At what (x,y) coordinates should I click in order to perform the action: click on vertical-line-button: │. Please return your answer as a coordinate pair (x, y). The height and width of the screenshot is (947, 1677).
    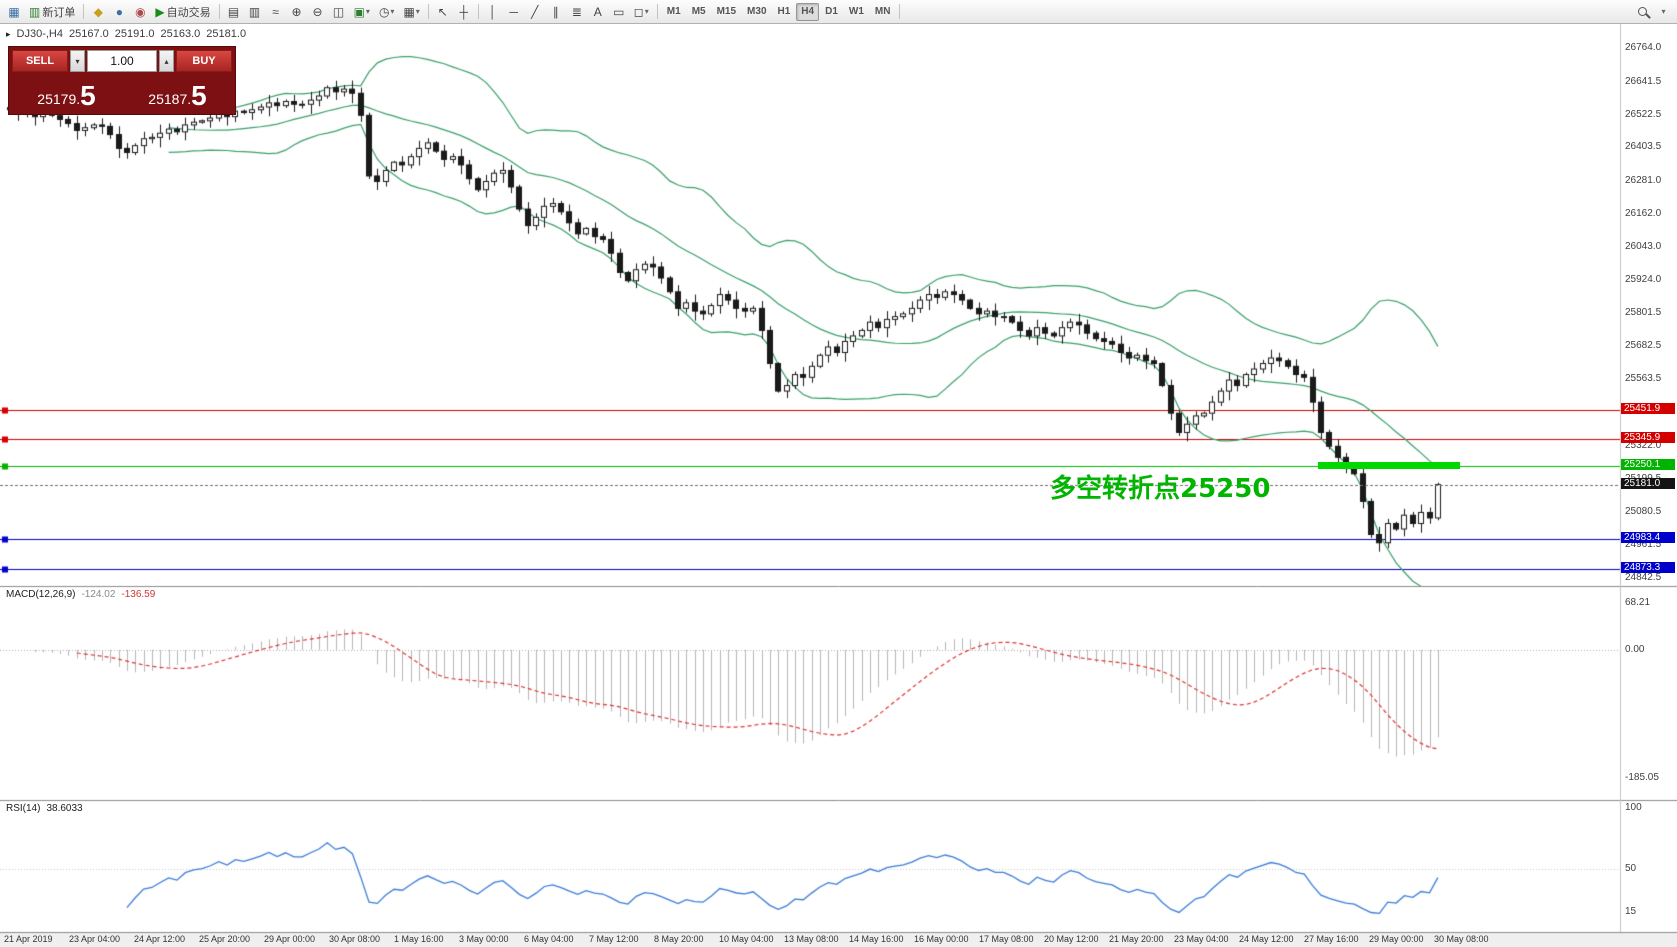
    Looking at the image, I should click on (493, 12).